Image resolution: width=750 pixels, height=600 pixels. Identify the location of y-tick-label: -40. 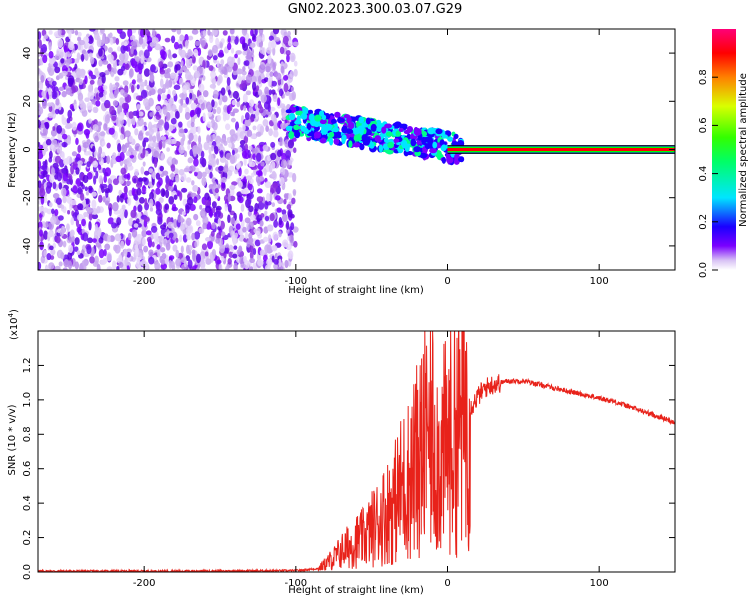
(27, 246).